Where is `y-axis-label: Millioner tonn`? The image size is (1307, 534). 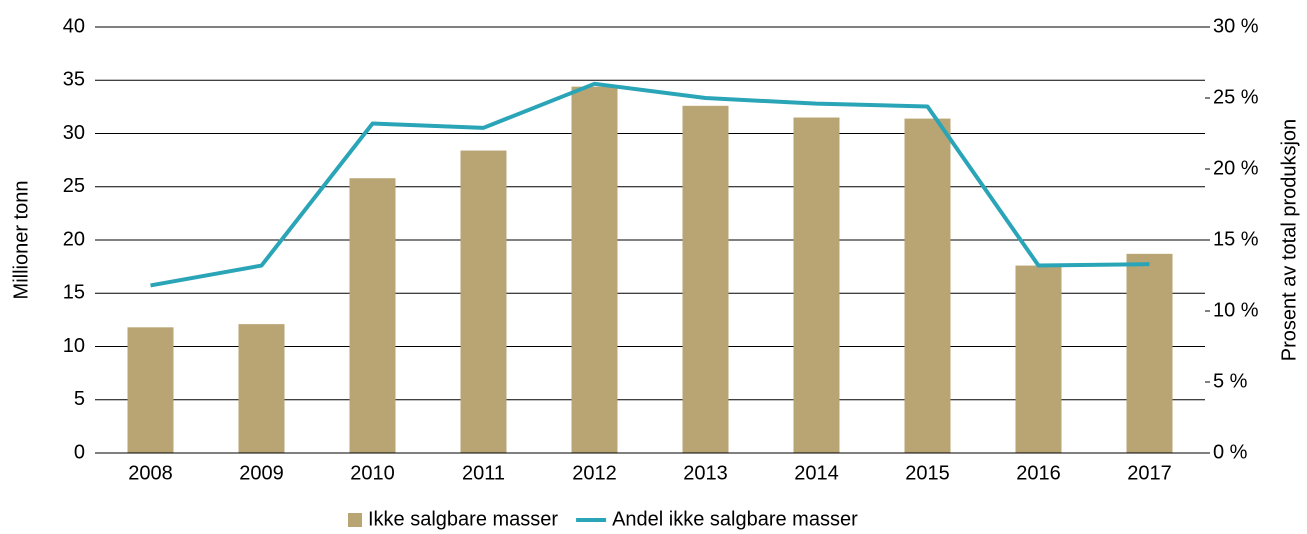 y-axis-label: Millioner tonn is located at coordinates (21, 240).